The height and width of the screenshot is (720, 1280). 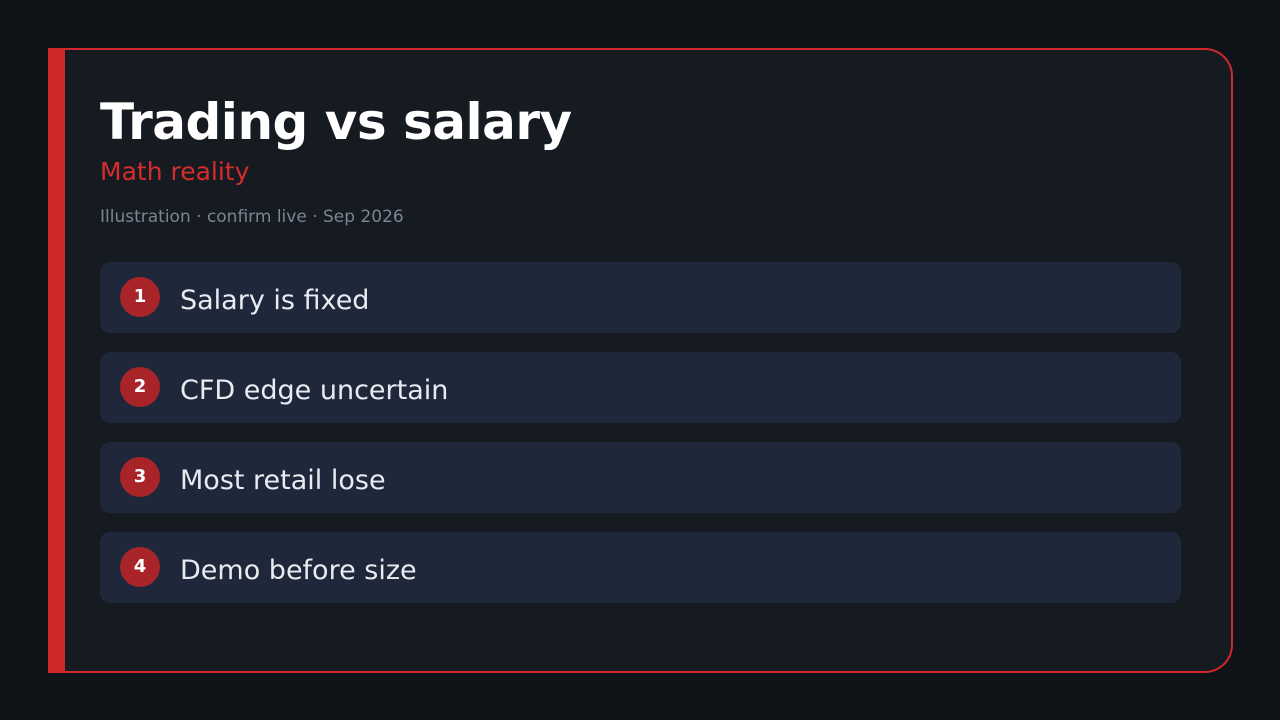 What do you see at coordinates (283, 480) in the screenshot?
I see `list-item-label: Most retail lose` at bounding box center [283, 480].